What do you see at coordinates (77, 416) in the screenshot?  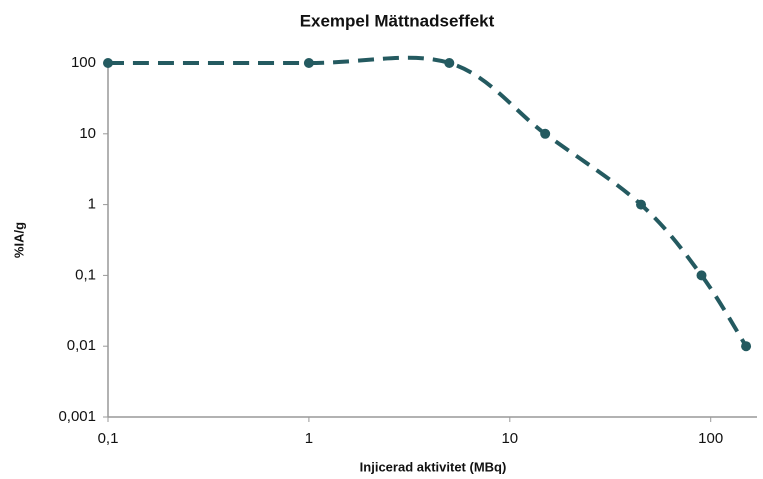 I see `y-tick-label: 0,001` at bounding box center [77, 416].